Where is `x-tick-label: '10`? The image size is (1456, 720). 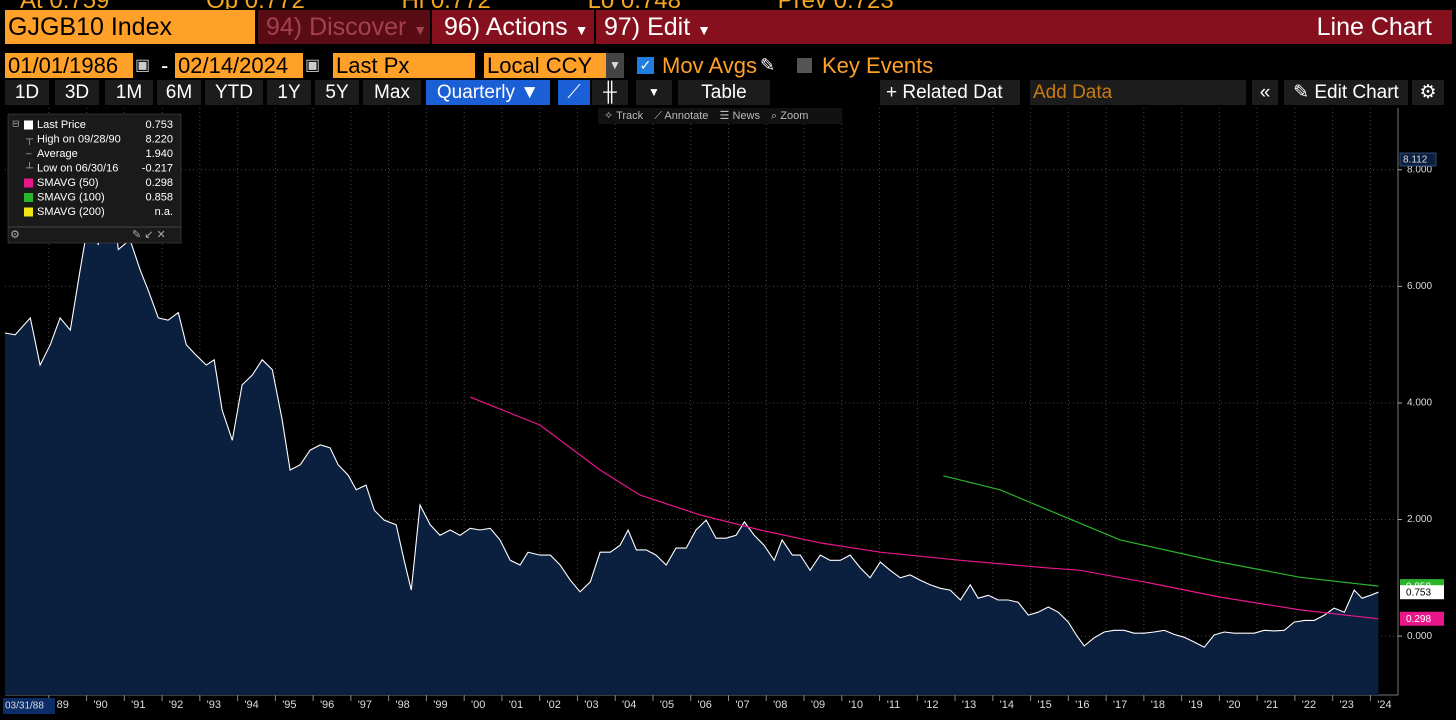
x-tick-label: '10 is located at coordinates (856, 705).